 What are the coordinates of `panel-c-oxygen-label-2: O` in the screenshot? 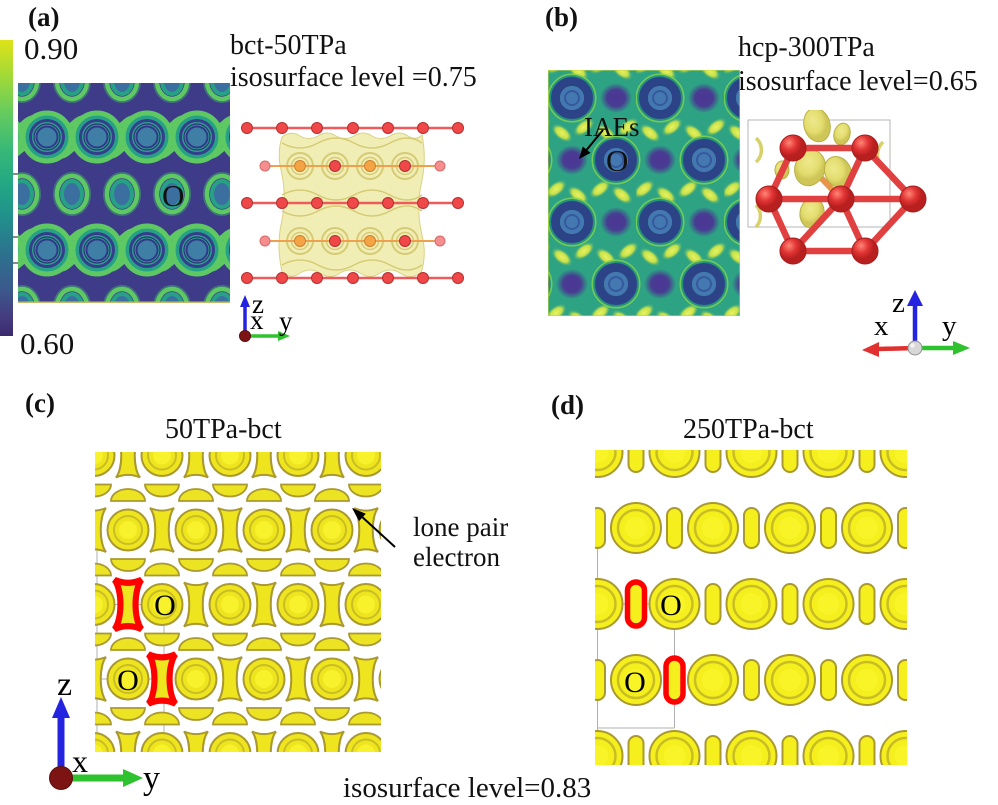 It's located at (128, 680).